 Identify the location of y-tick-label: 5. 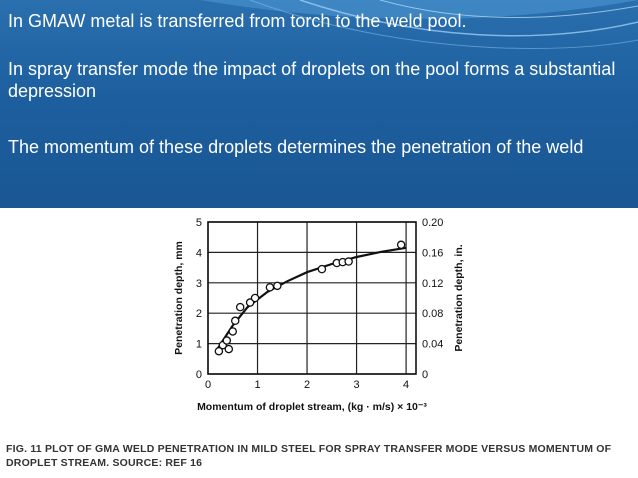
(199, 223).